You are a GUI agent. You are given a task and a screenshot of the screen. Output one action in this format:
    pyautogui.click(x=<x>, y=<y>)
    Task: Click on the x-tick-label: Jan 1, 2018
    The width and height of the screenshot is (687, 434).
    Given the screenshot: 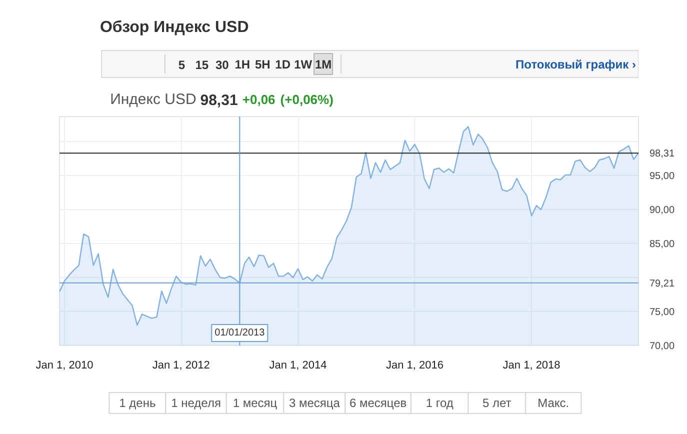 What is the action you would take?
    pyautogui.click(x=531, y=366)
    